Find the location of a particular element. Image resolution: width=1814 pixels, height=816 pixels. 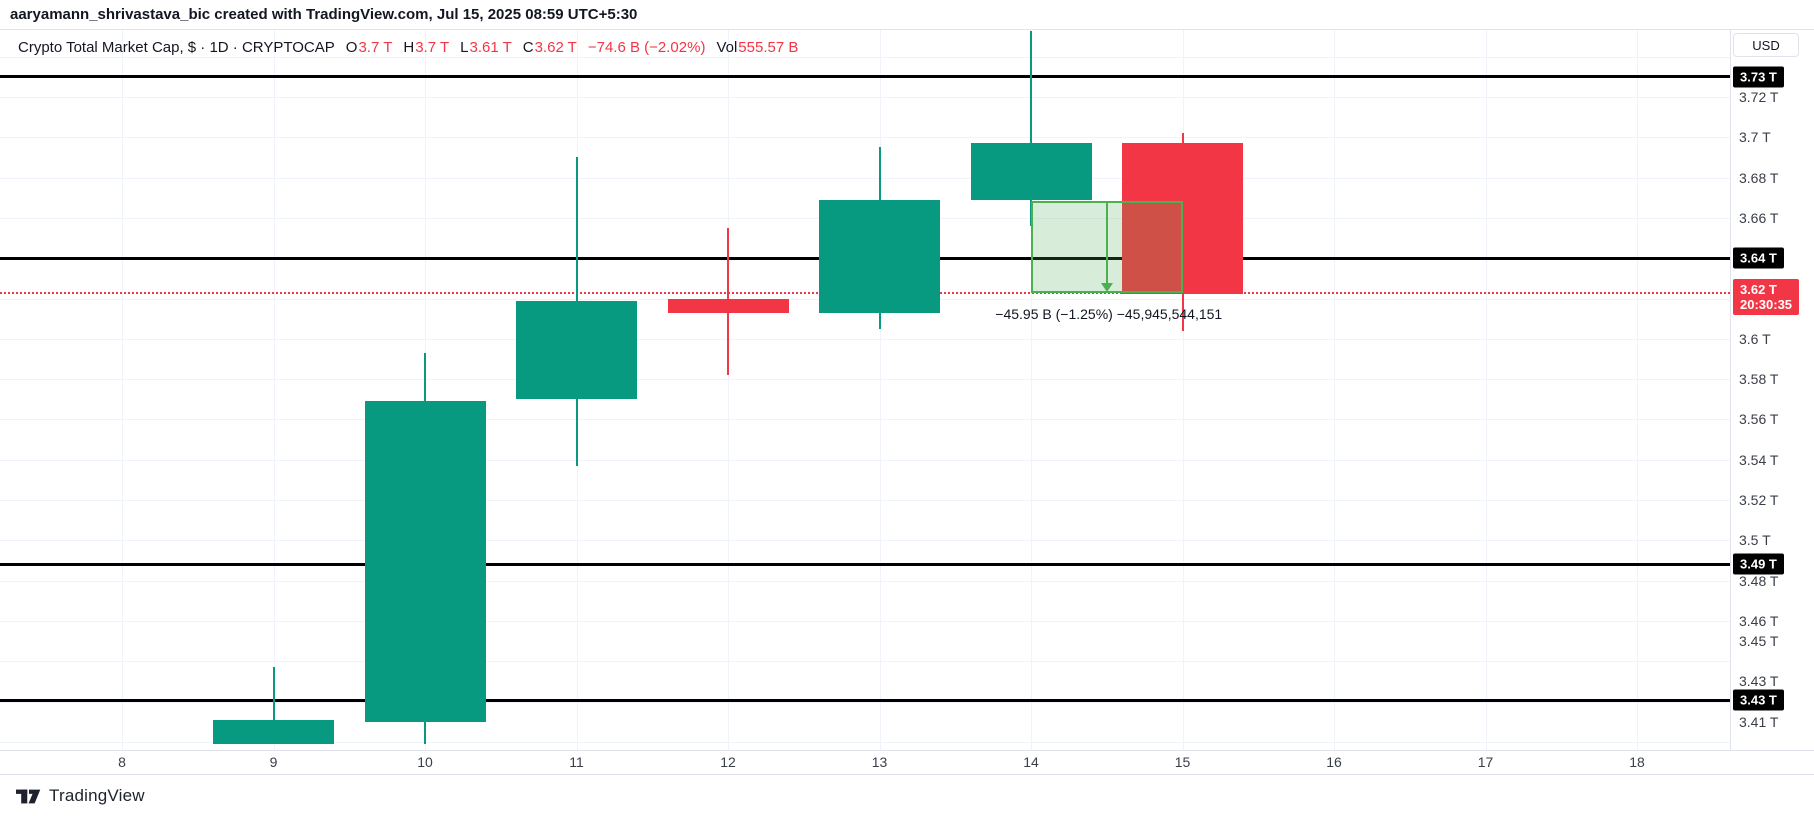

high-label: H is located at coordinates (409, 47).